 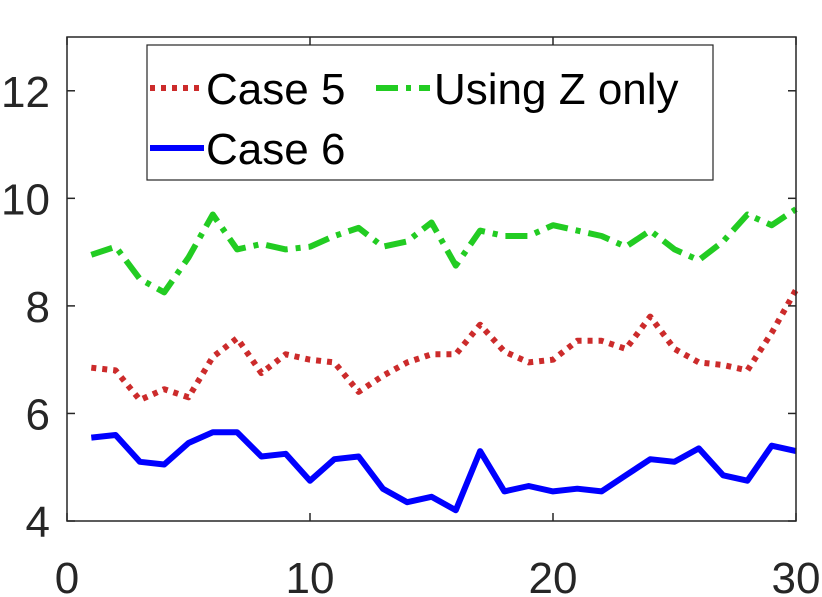 What do you see at coordinates (275, 149) in the screenshot?
I see `legend-label-case-6: Case 6` at bounding box center [275, 149].